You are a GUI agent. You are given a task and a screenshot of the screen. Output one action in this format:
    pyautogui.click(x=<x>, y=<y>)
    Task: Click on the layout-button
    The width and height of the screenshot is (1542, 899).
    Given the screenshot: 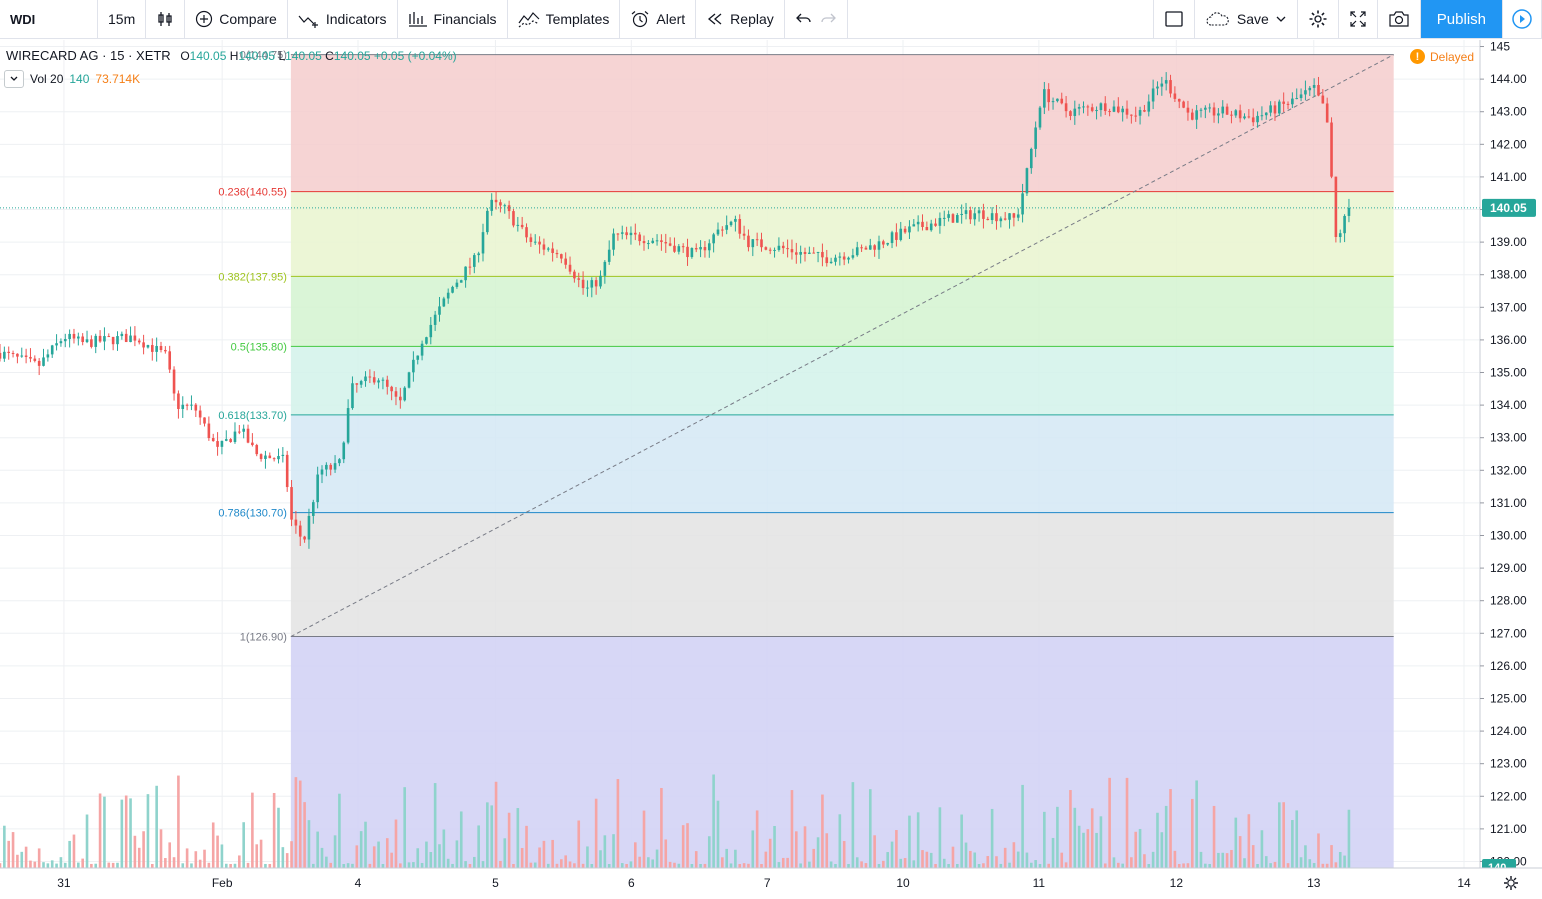 What is the action you would take?
    pyautogui.click(x=1173, y=19)
    